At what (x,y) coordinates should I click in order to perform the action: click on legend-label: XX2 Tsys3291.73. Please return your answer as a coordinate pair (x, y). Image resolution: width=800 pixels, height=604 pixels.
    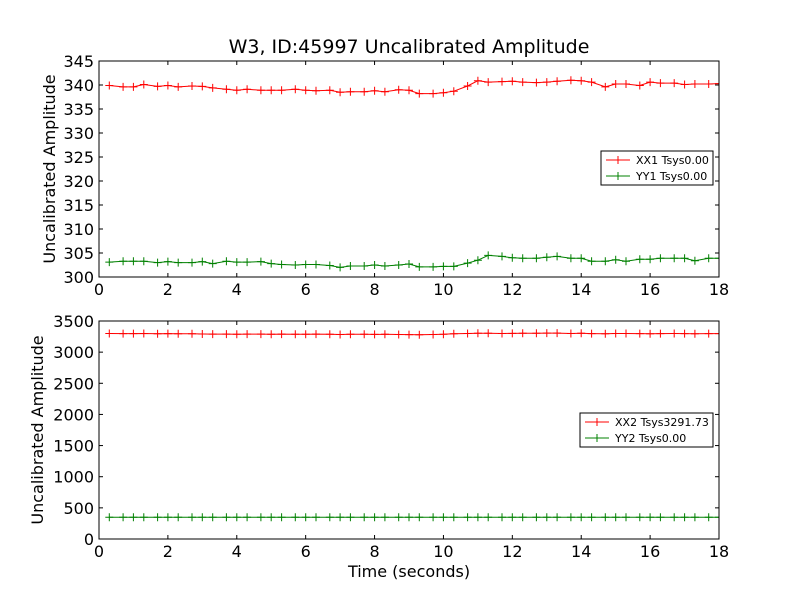
    Looking at the image, I should click on (662, 422).